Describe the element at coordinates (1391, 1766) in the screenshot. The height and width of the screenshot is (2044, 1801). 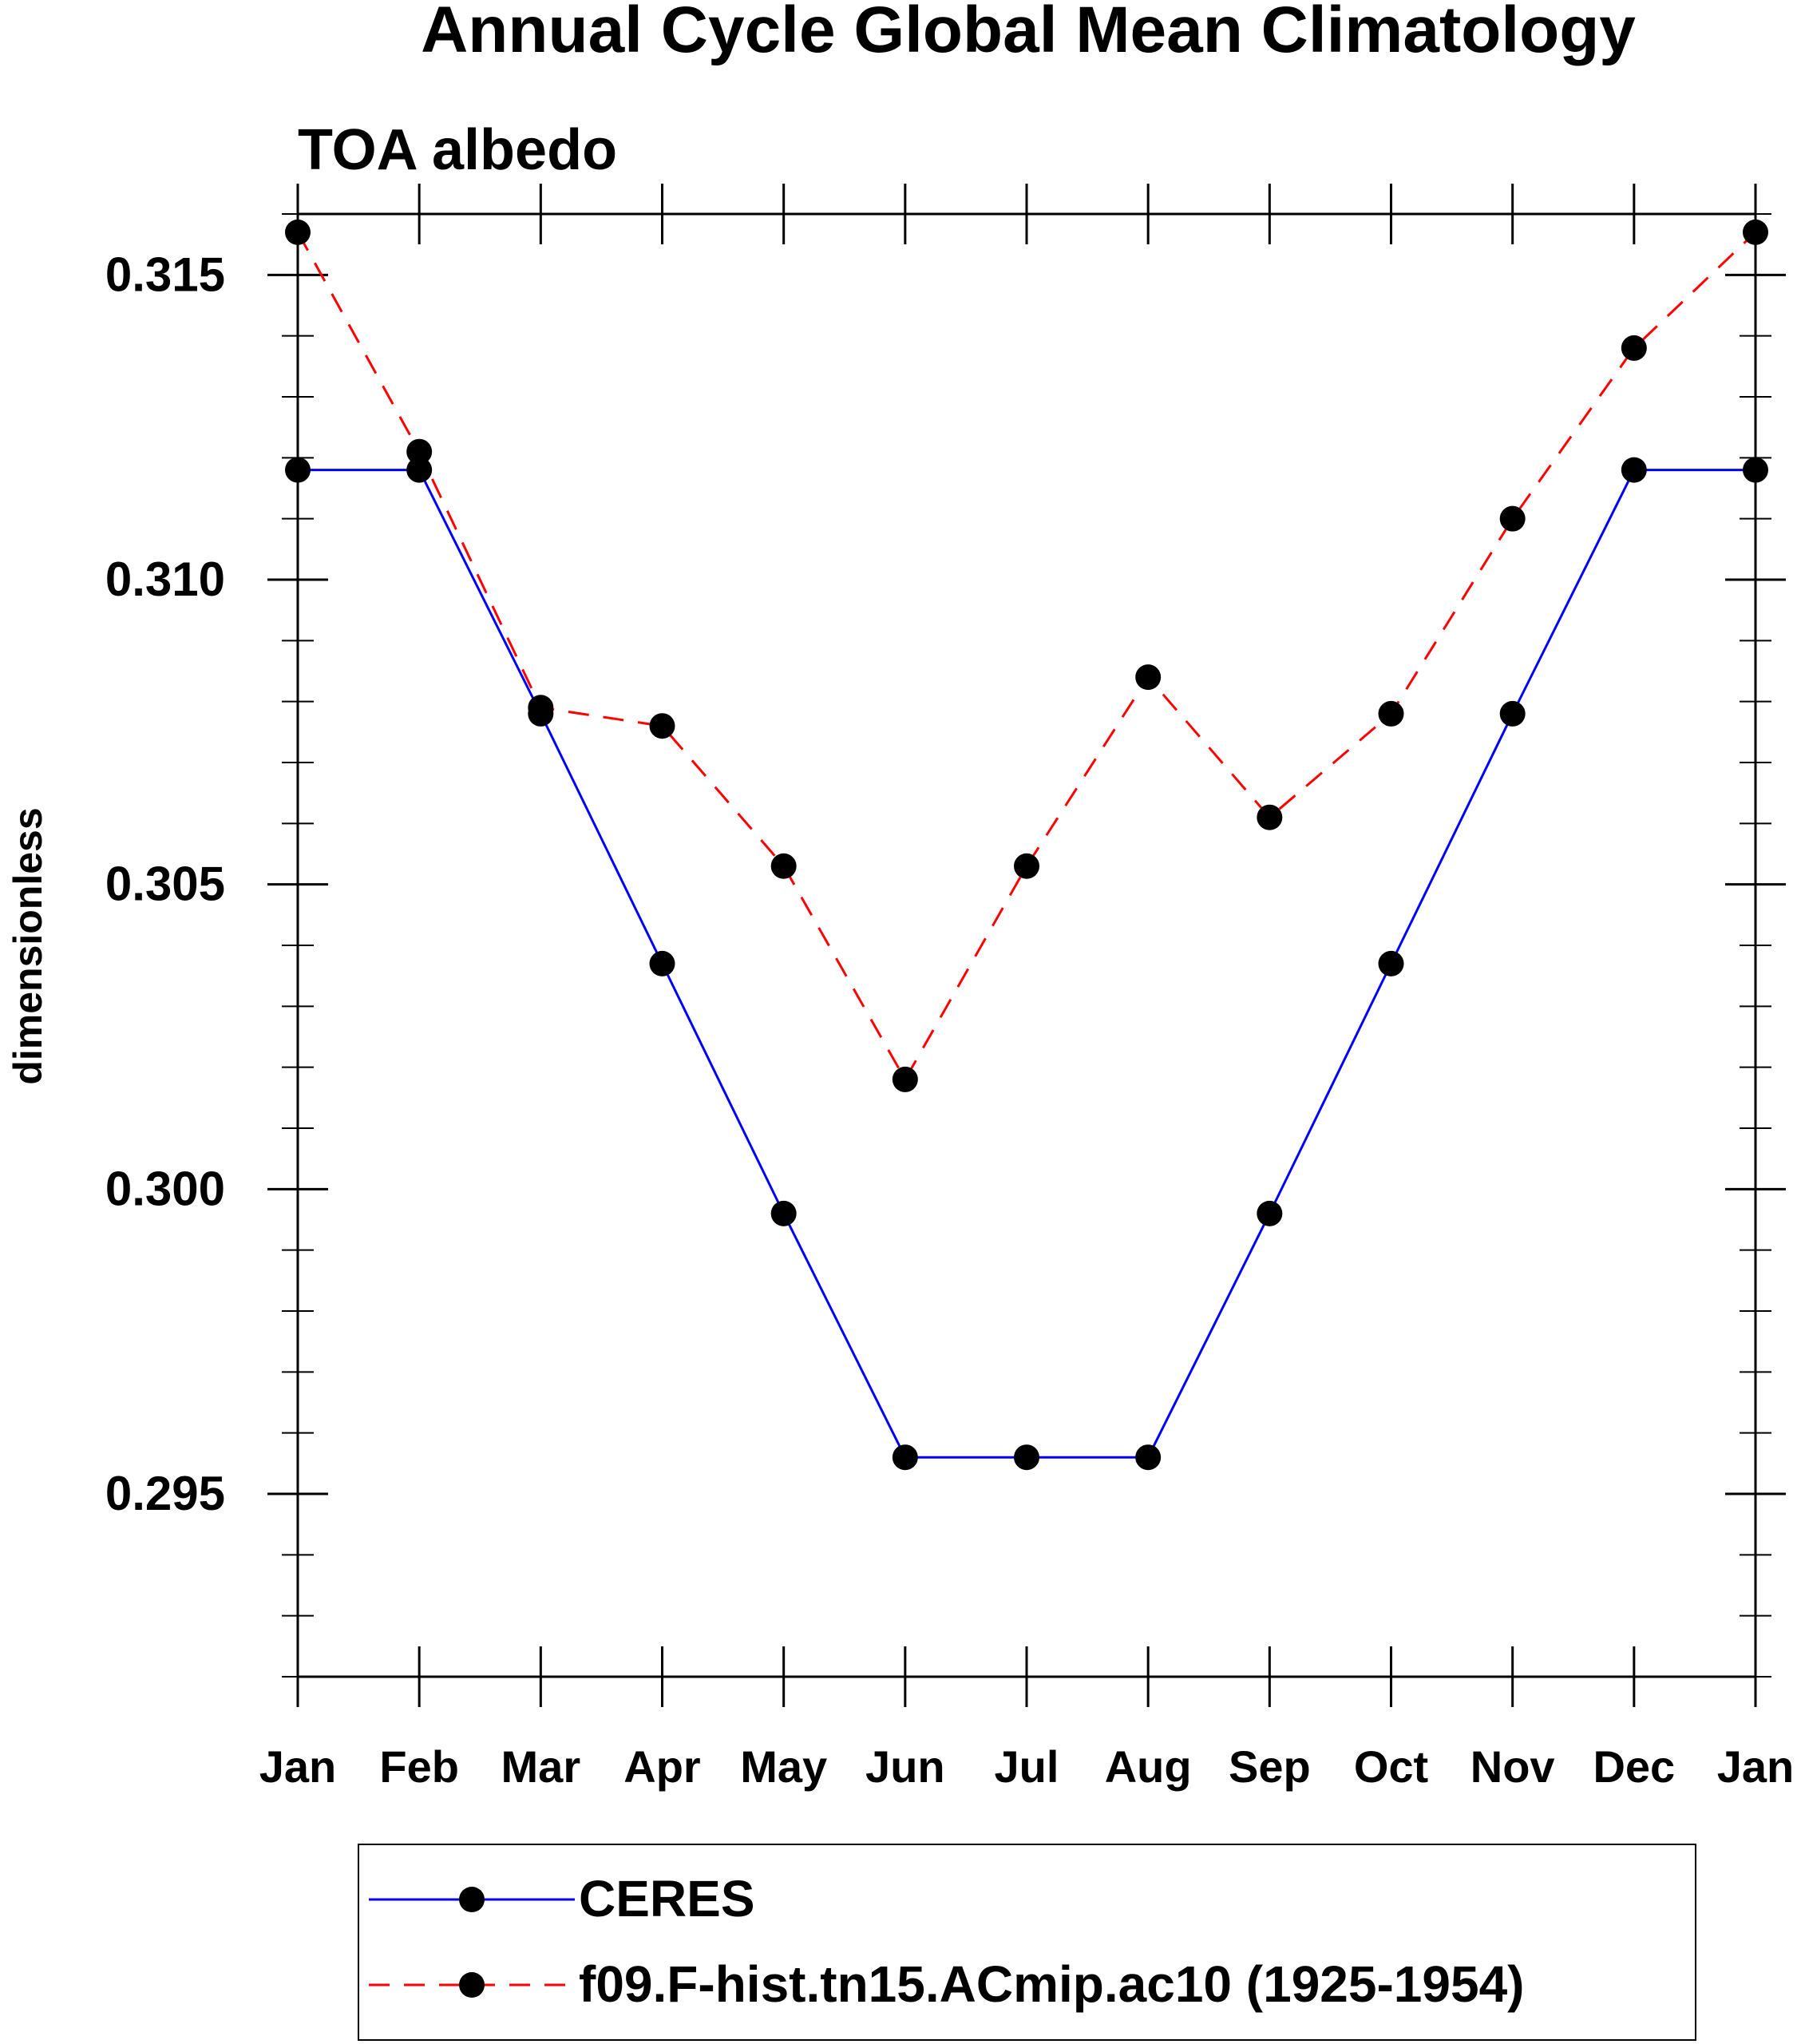
I see `x-tick-label: Oct` at that location.